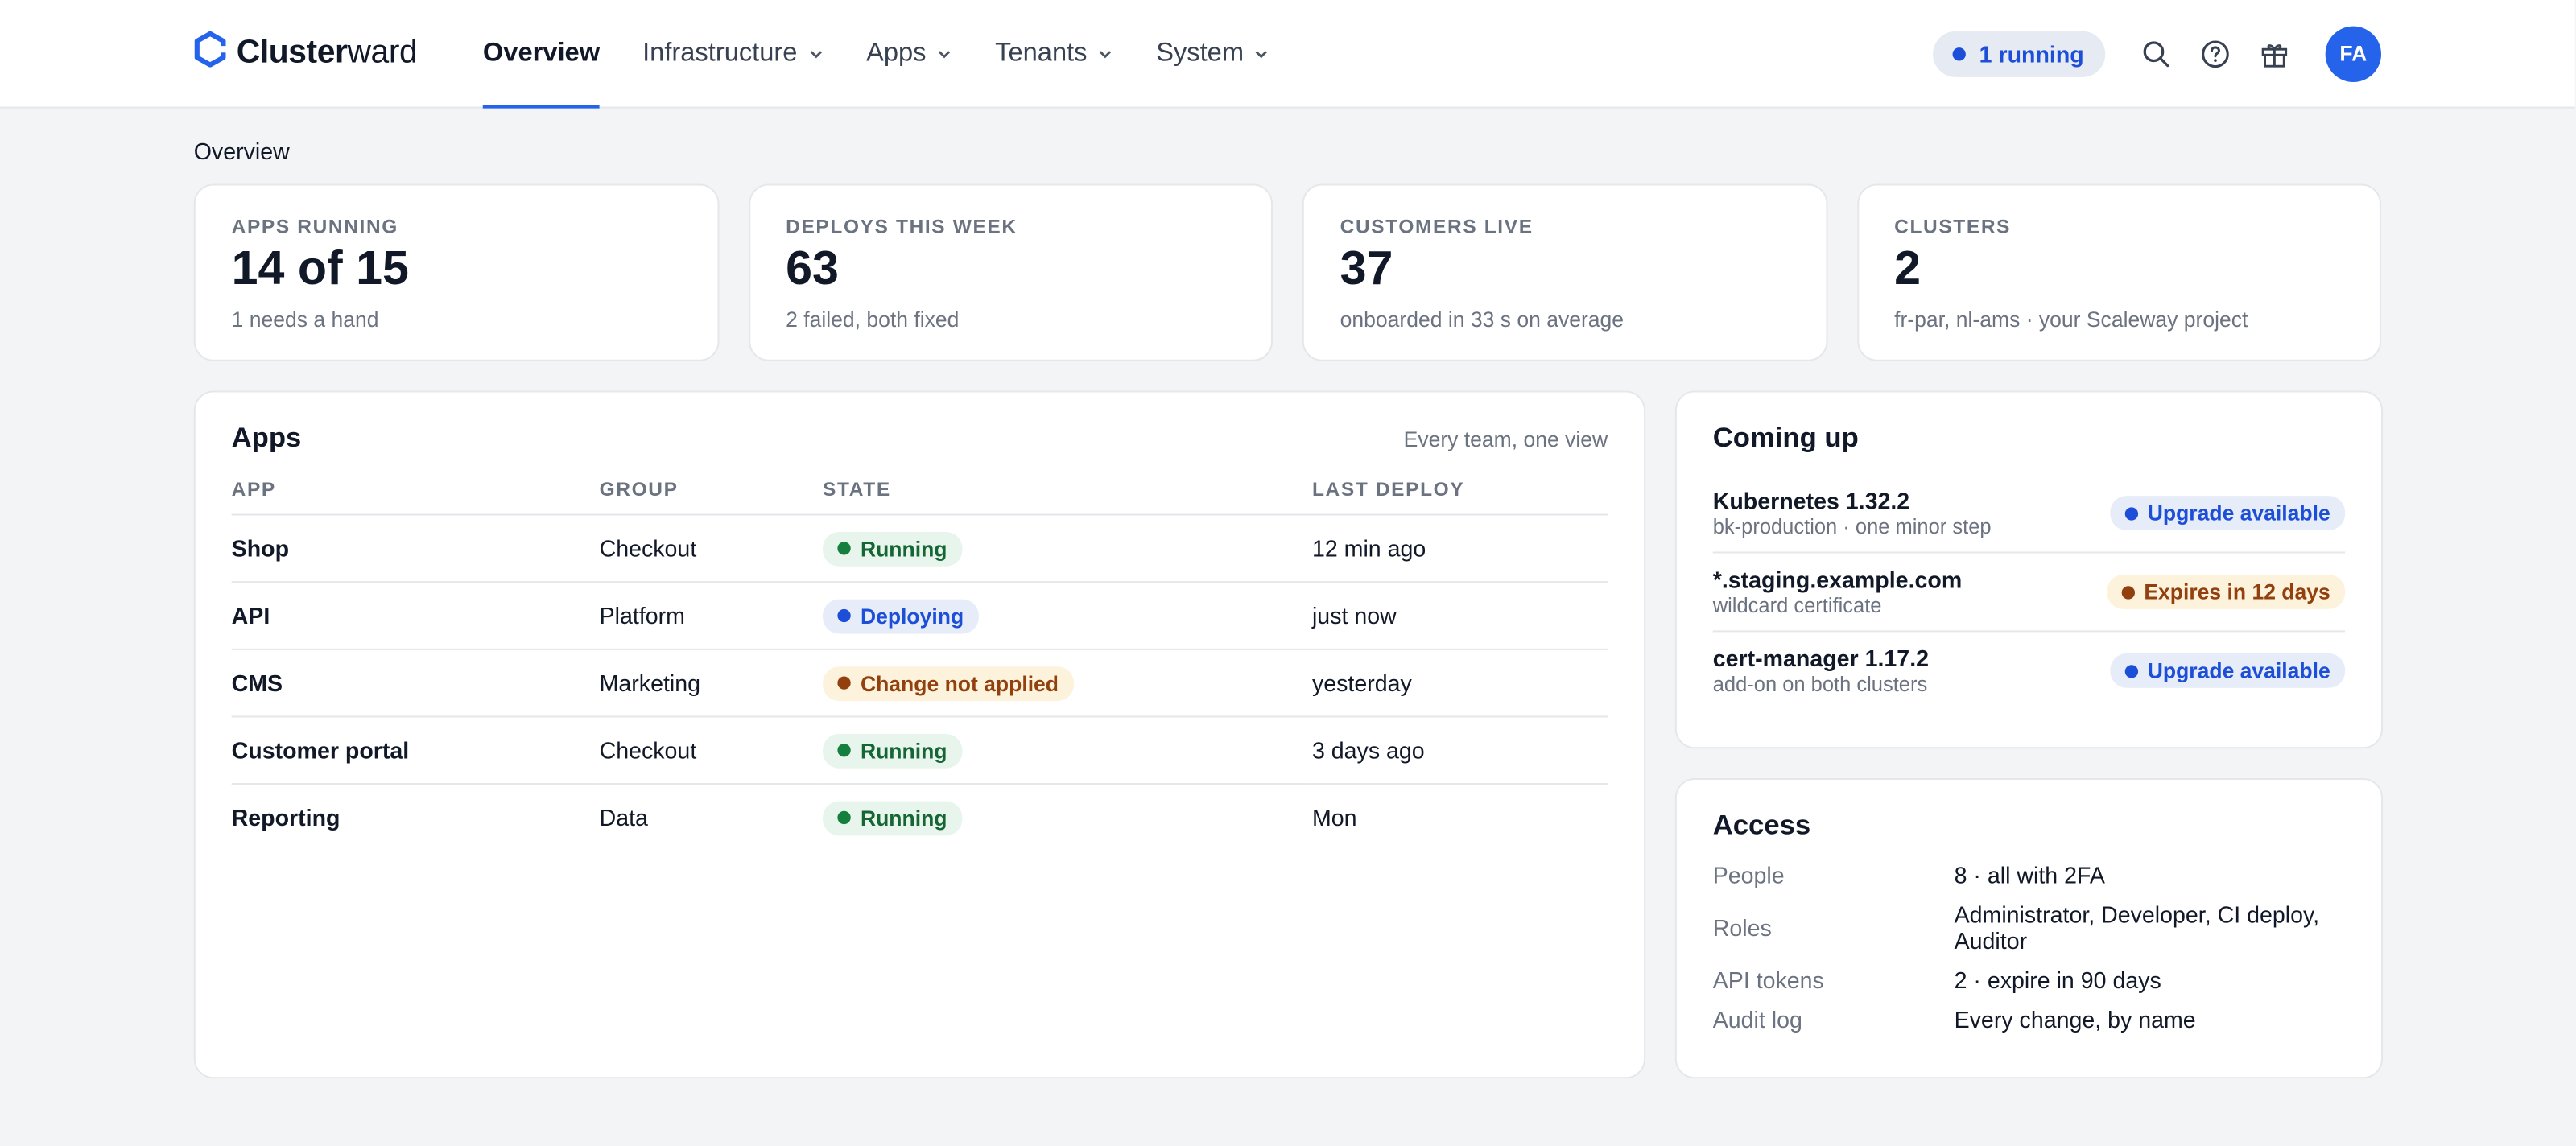 This screenshot has width=2576, height=1146. I want to click on item-title: *.staging.example.com, so click(1837, 579).